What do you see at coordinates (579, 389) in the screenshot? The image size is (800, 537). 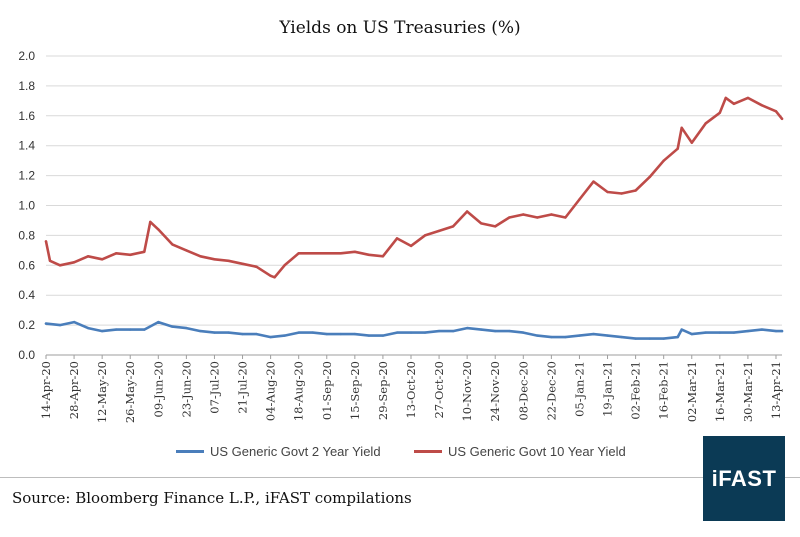 I see `x-tick-label: 05-Jan-21` at bounding box center [579, 389].